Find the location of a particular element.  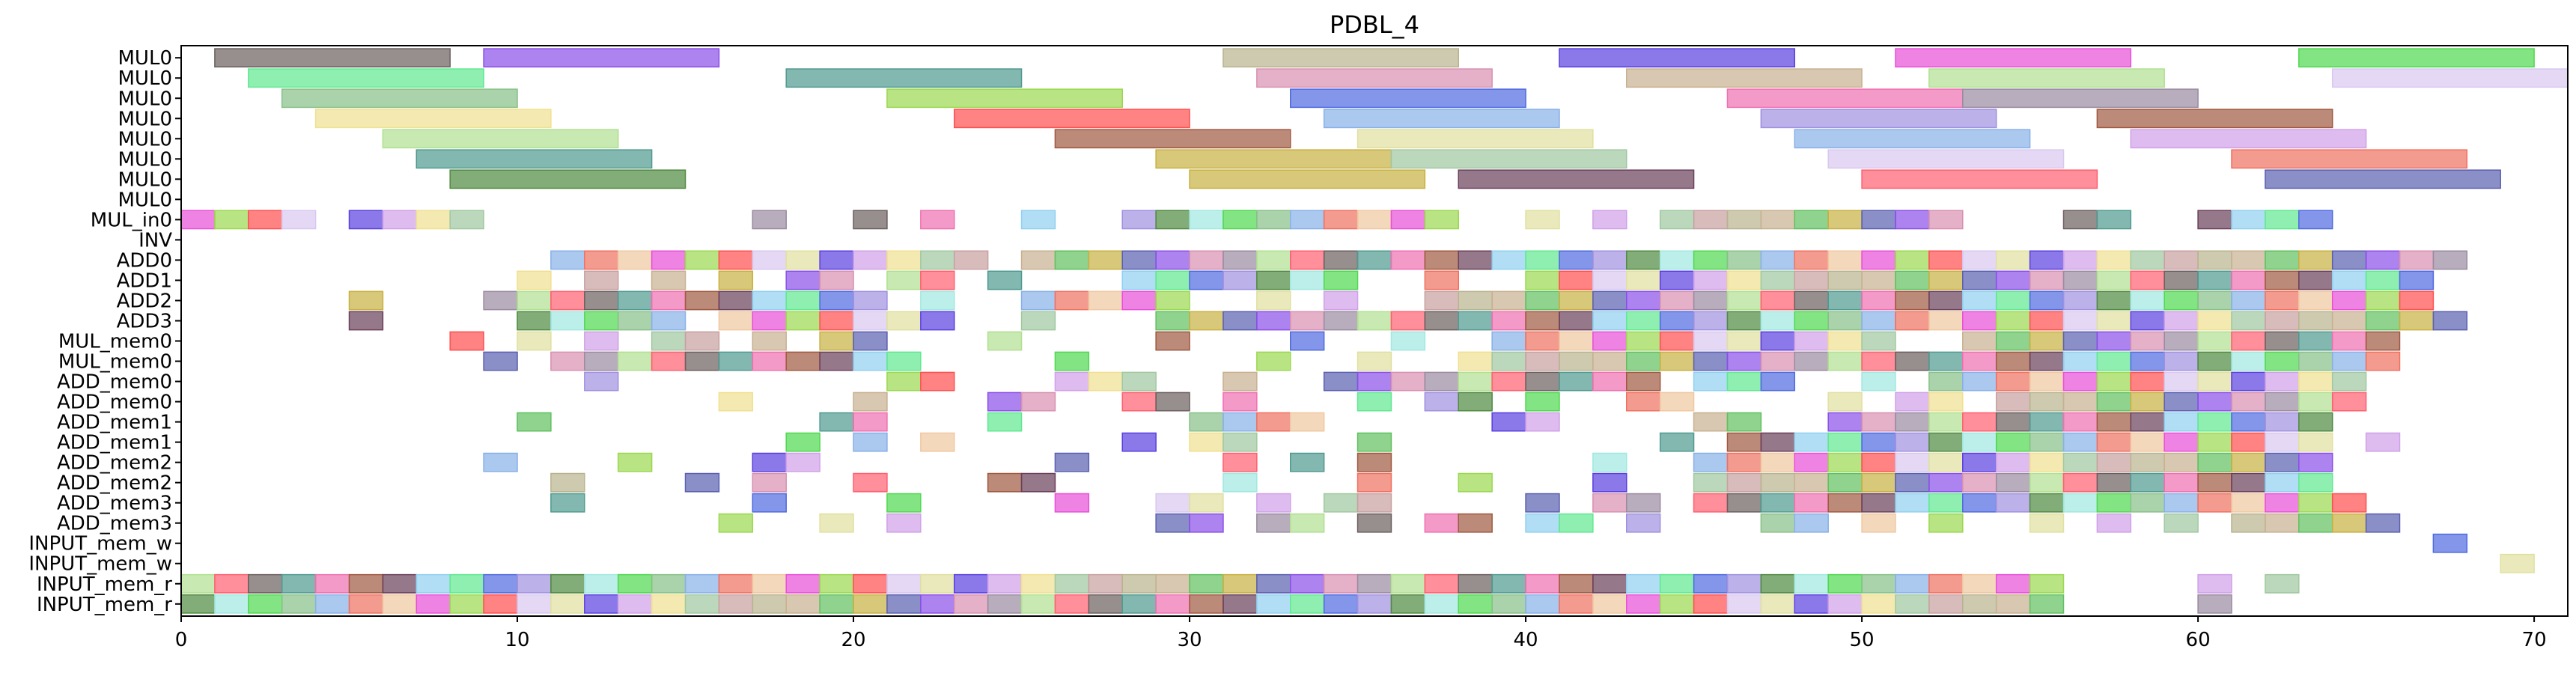

y-tick-label: ADD3 is located at coordinates (144, 321).